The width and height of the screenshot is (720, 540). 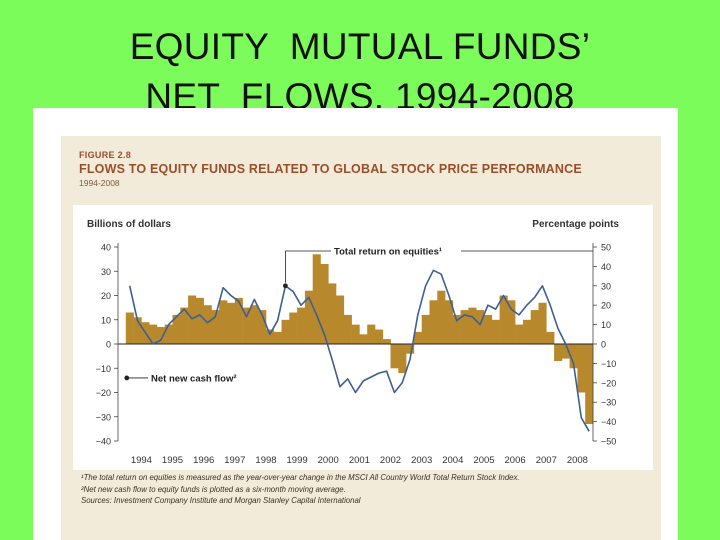 What do you see at coordinates (606, 248) in the screenshot?
I see `right-axis-tick-label: 50` at bounding box center [606, 248].